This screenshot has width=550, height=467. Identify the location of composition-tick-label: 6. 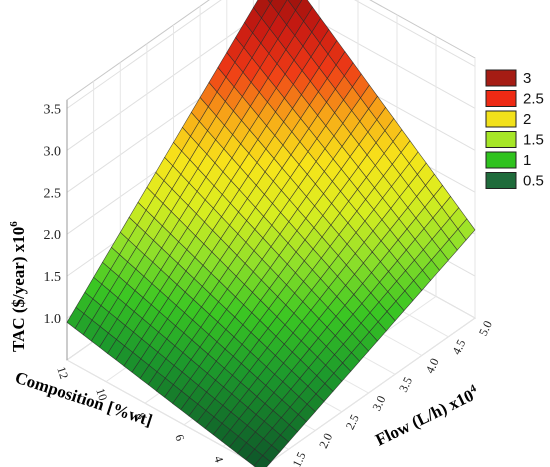
(179, 438).